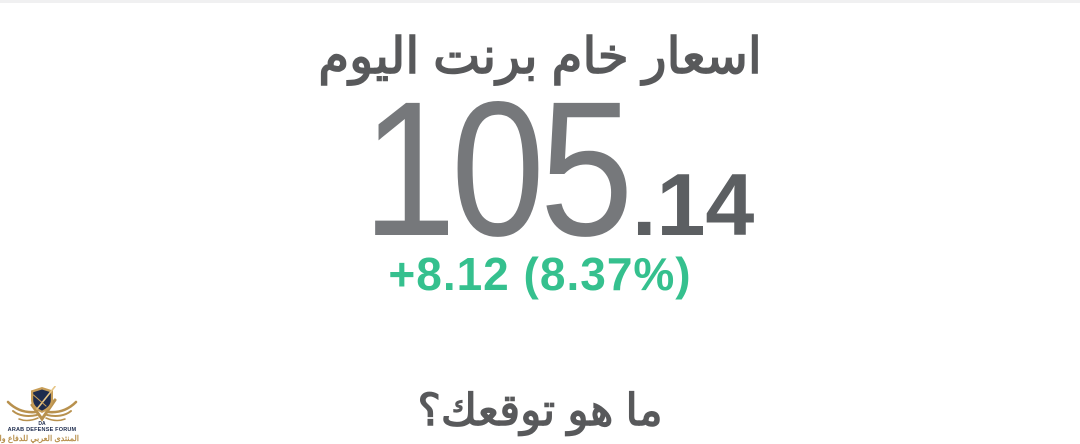  What do you see at coordinates (693, 204) in the screenshot?
I see `price-decimal: .14` at bounding box center [693, 204].